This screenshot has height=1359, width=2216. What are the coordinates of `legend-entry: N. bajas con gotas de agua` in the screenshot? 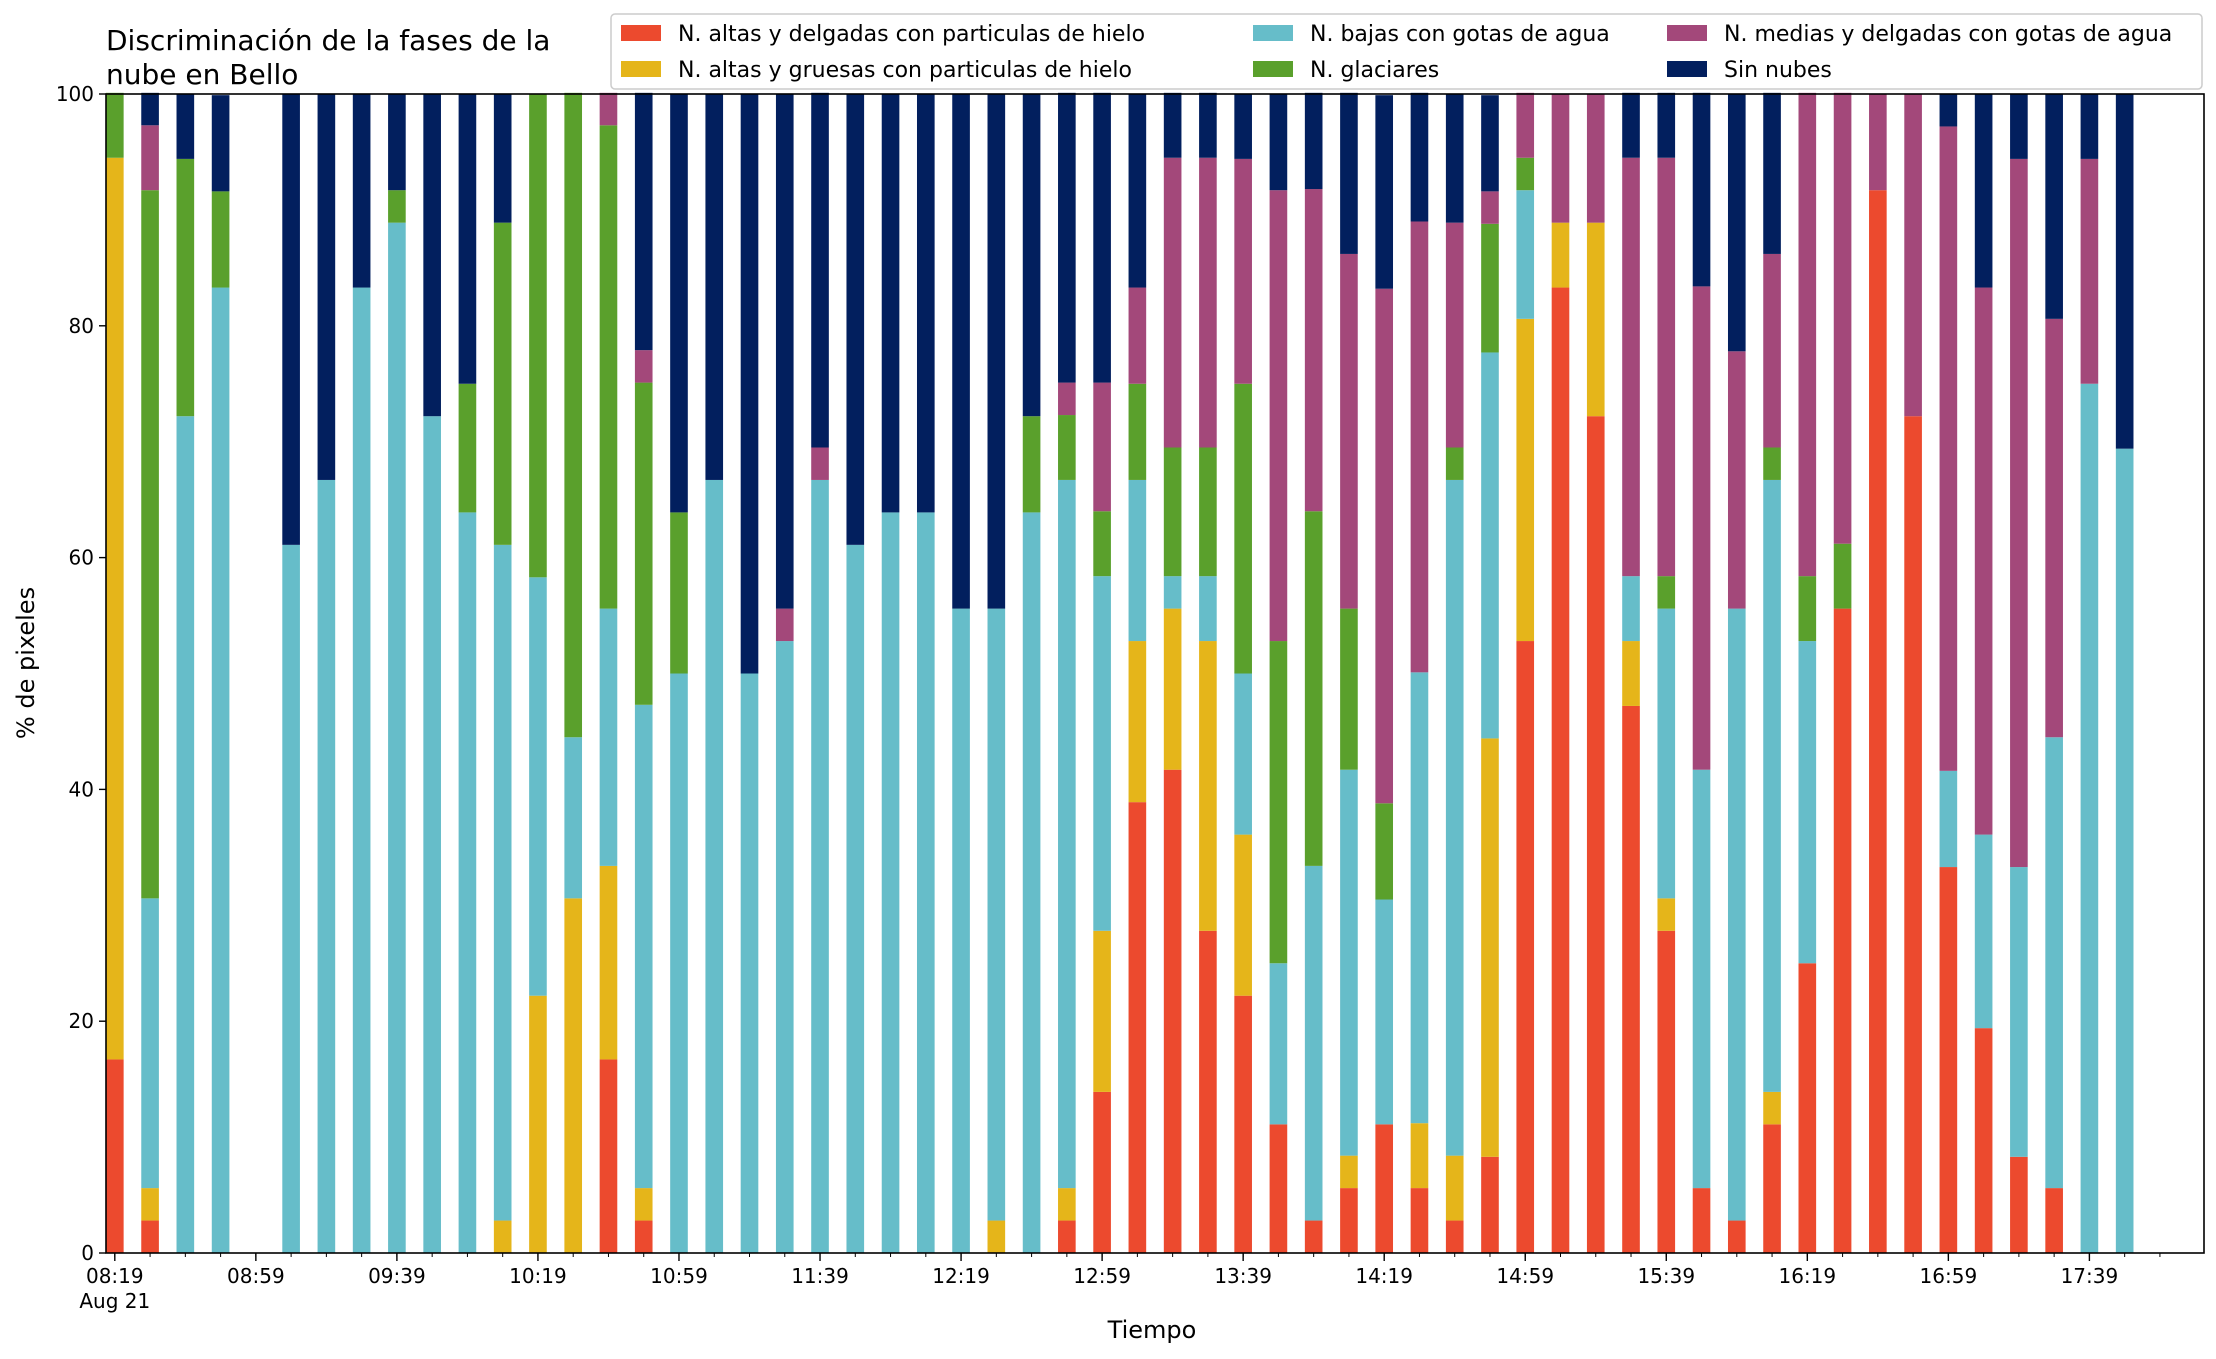 It's located at (1460, 34).